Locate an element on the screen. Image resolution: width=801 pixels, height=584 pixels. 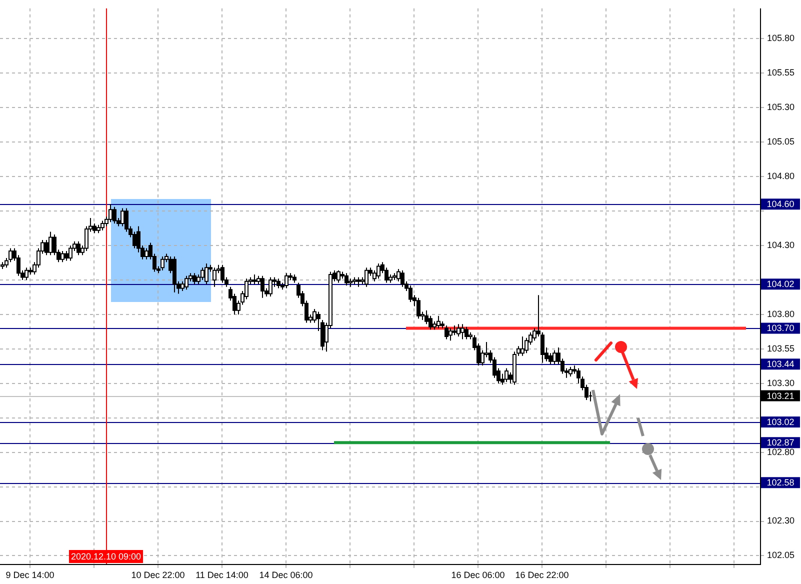
ref-line-label: 104.60 is located at coordinates (780, 204).